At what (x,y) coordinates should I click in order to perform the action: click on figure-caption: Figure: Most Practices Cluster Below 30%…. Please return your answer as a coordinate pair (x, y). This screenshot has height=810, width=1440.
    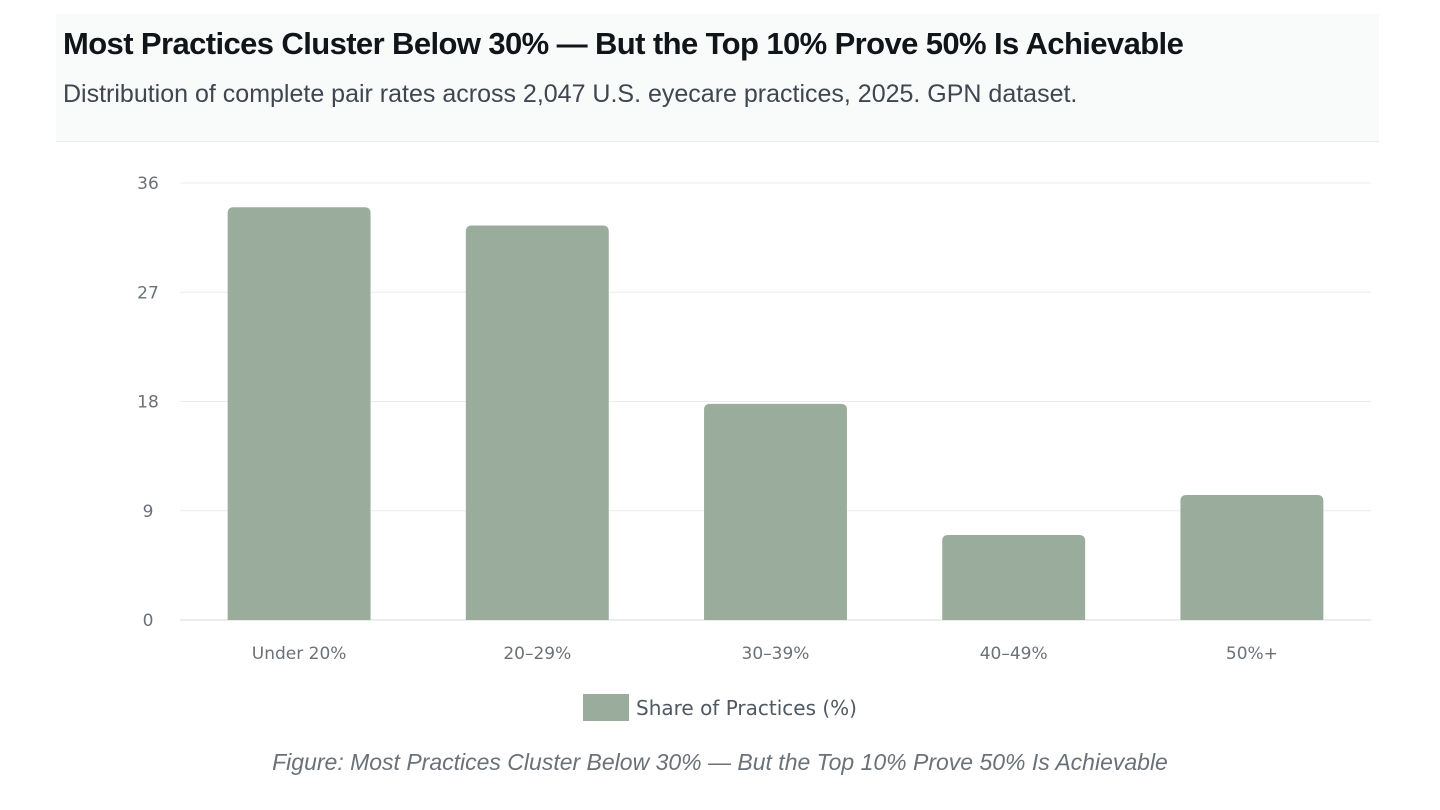
    Looking at the image, I should click on (720, 762).